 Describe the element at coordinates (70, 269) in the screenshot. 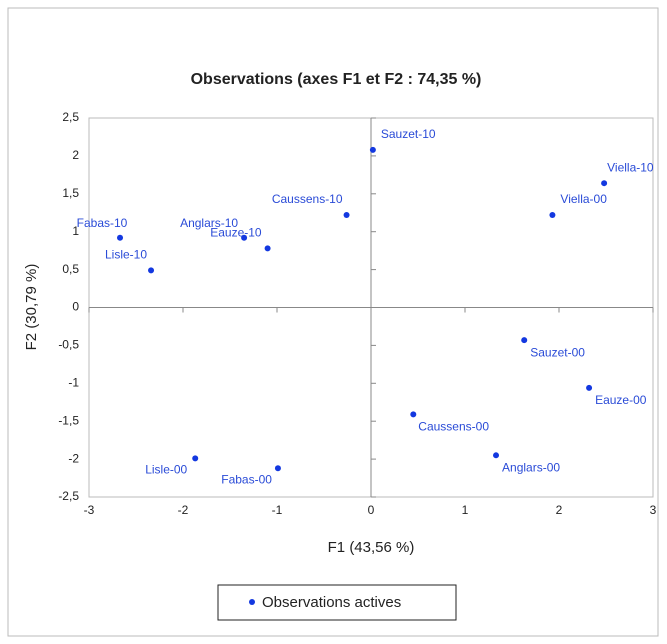

I see `y-tick-label: 0,5` at that location.